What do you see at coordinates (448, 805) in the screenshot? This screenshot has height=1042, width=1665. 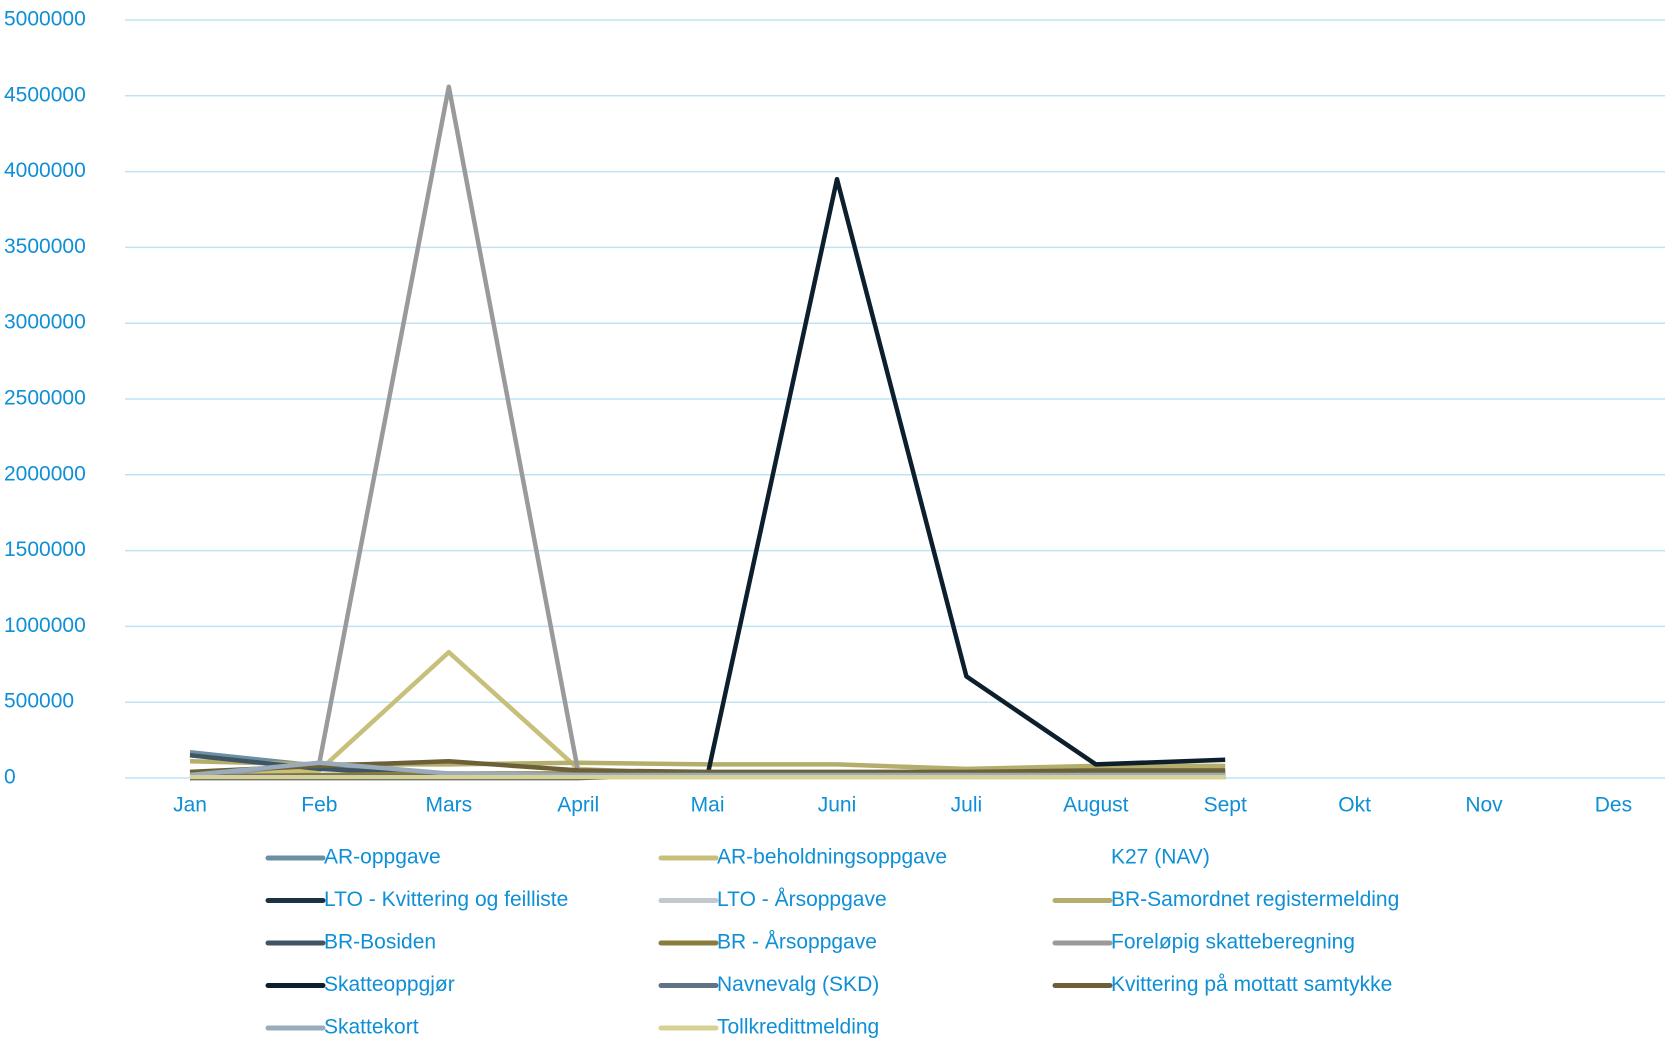 I see `x-tick-label: Mars` at bounding box center [448, 805].